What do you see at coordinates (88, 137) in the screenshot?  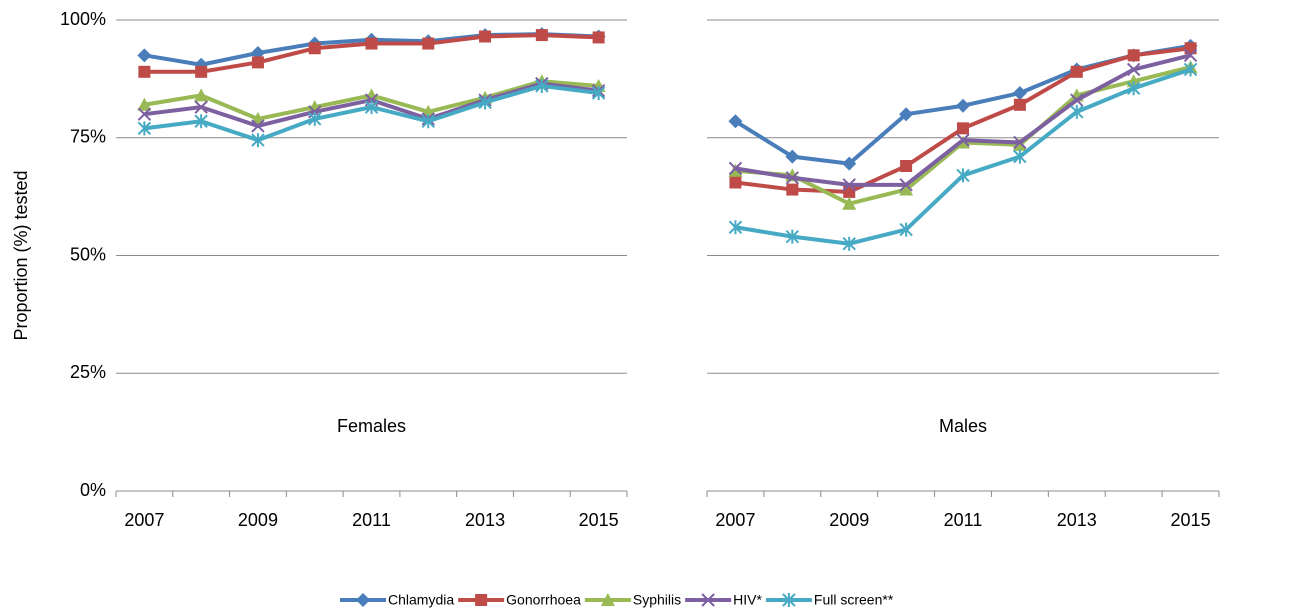 I see `y-tick-label: 75%` at bounding box center [88, 137].